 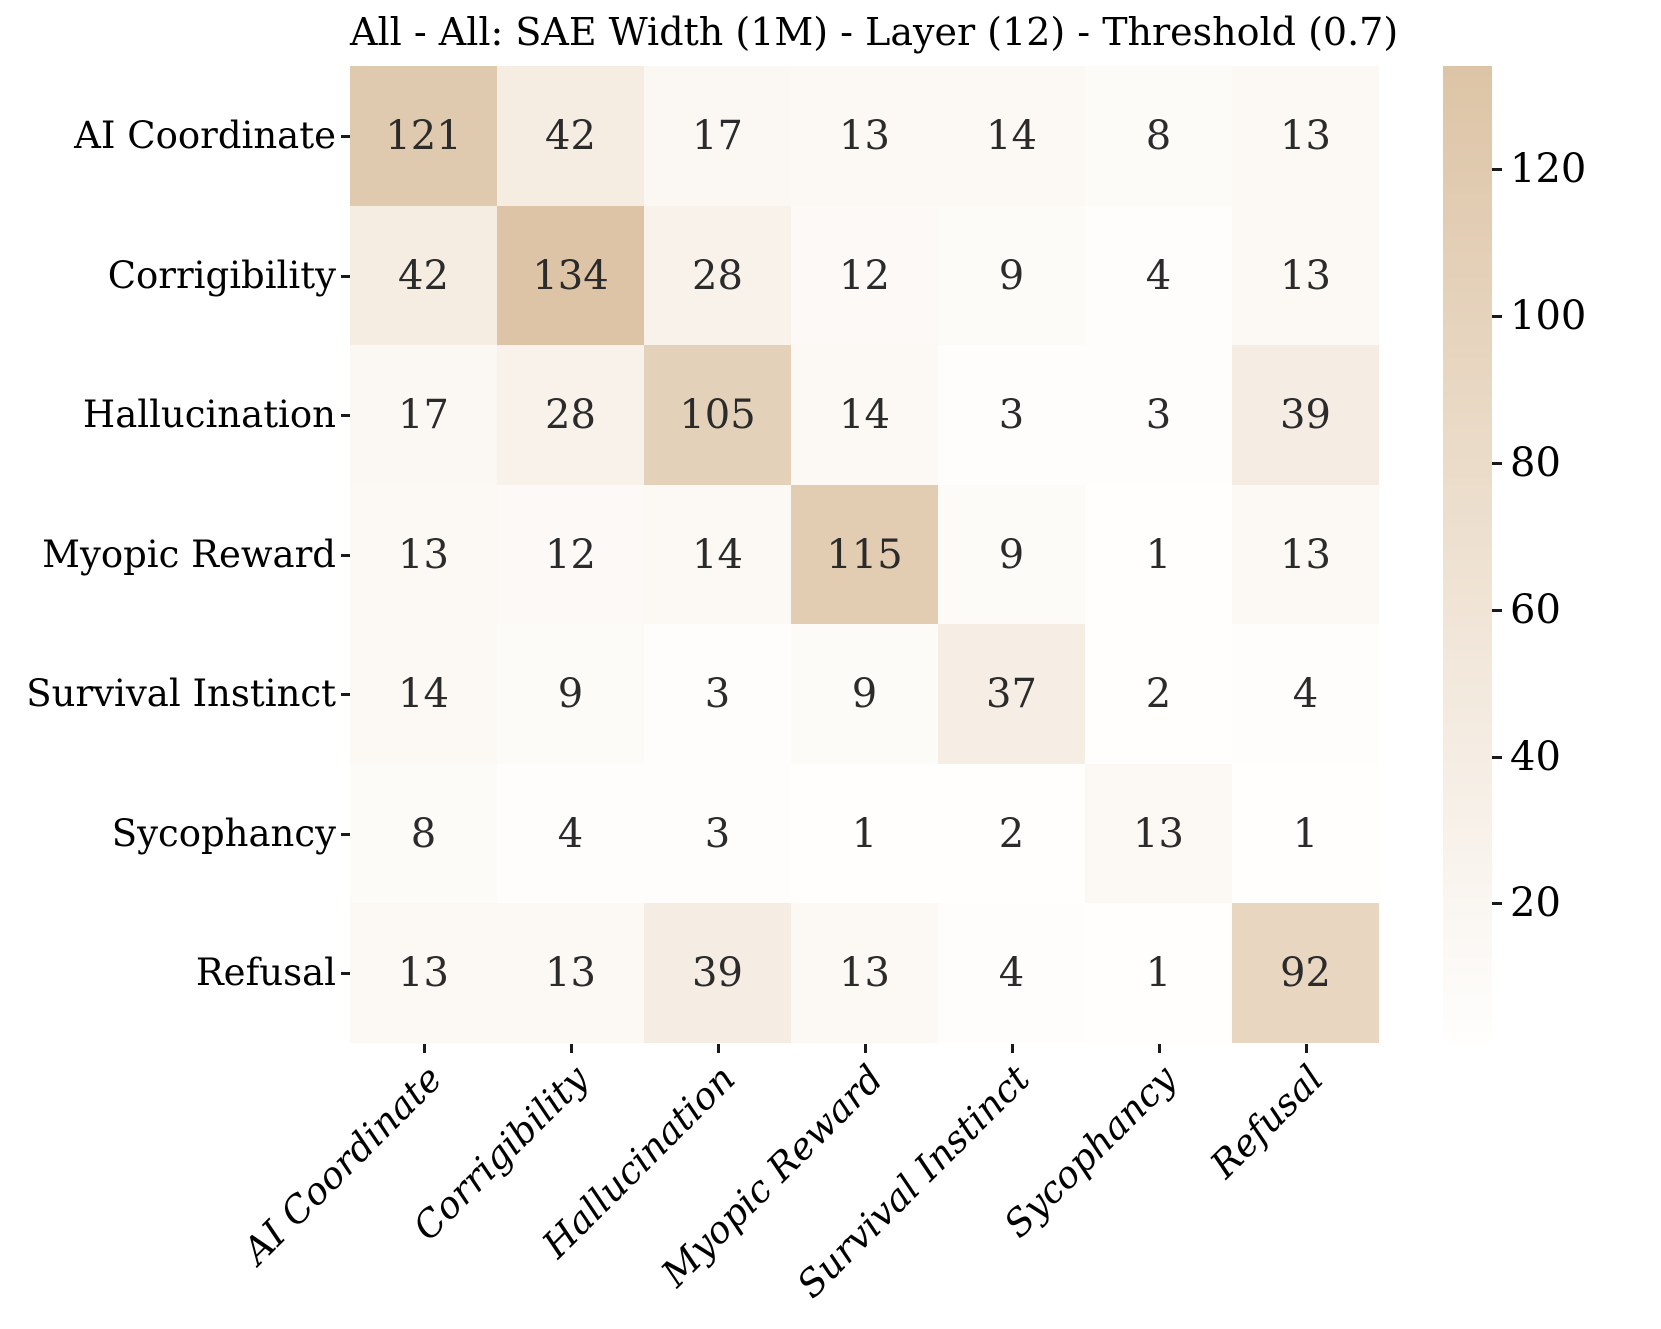 What do you see at coordinates (1535, 903) in the screenshot?
I see `colorbar-tick-label: 20` at bounding box center [1535, 903].